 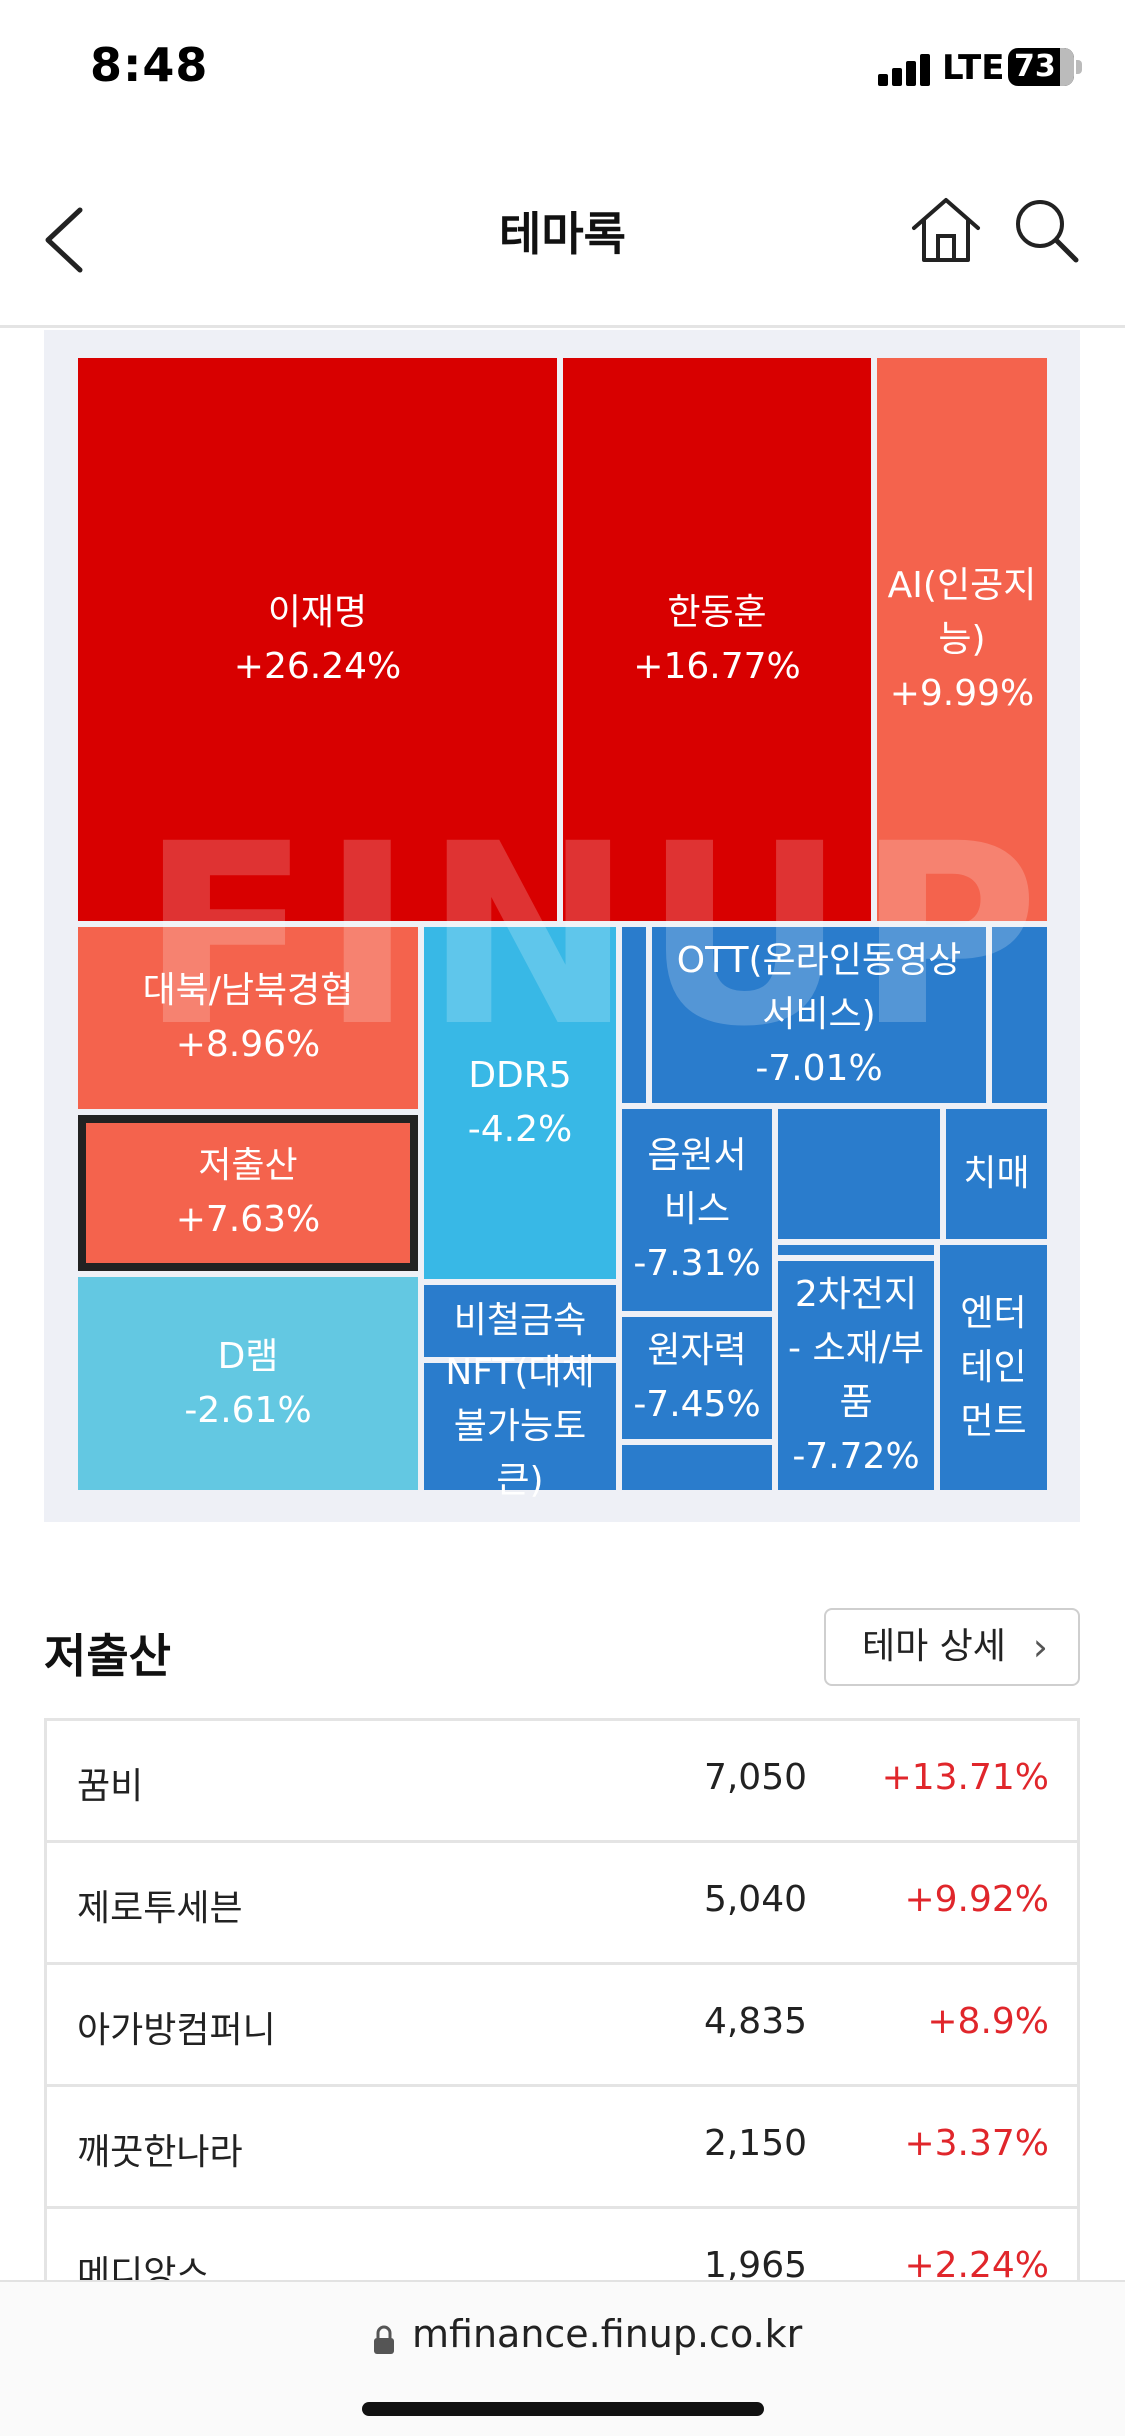 I want to click on tile-name: DDR5, so click(x=520, y=1075).